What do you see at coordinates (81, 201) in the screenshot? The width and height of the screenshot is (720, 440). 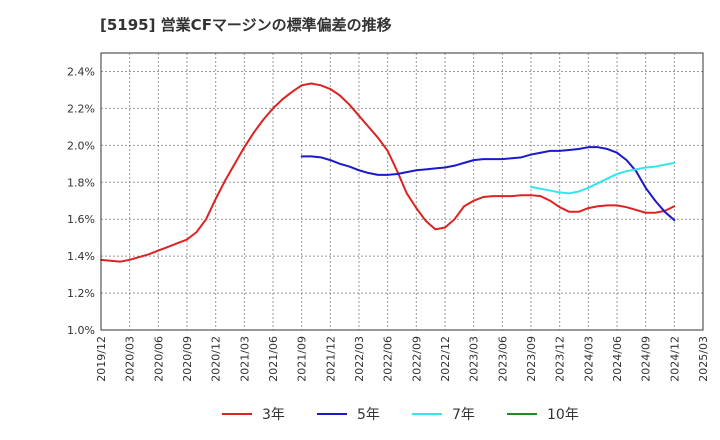 I see `y-axis-ticks: 1.0% 1.2% 1.4% 1.6% 1.8% 2.0% 2.2% 2.4%` at bounding box center [81, 201].